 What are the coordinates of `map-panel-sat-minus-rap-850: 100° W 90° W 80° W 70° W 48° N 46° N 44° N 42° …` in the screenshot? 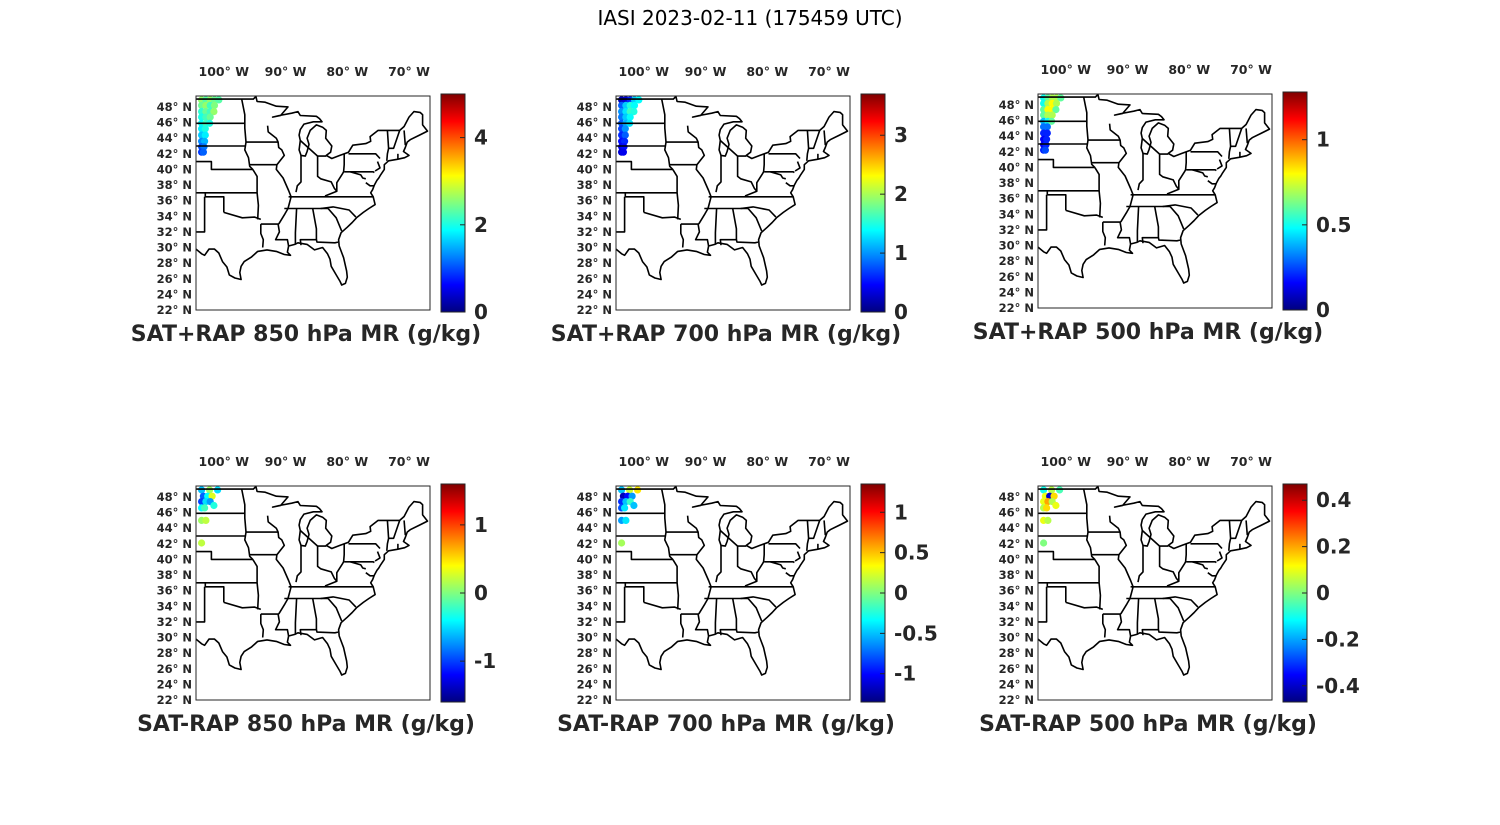 It's located at (330, 600).